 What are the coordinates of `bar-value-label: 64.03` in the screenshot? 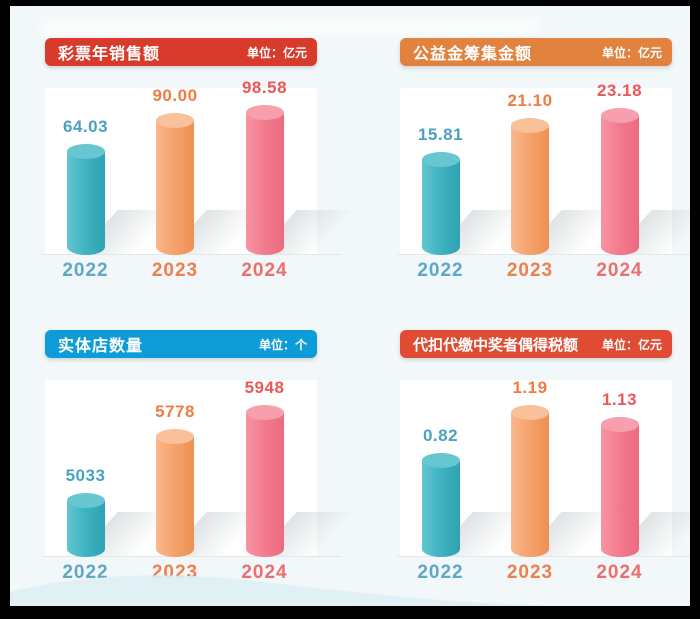 It's located at (85, 126).